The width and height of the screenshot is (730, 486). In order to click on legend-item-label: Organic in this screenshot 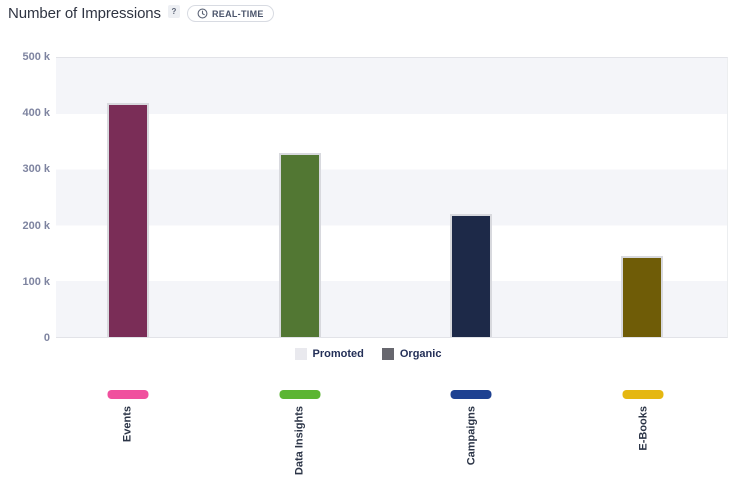, I will do `click(420, 354)`.